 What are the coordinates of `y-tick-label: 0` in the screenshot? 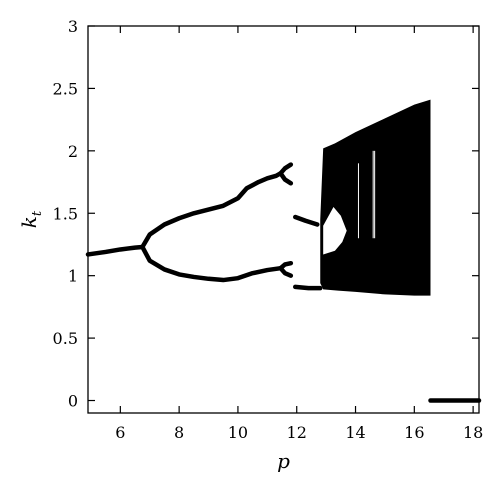 It's located at (73, 401).